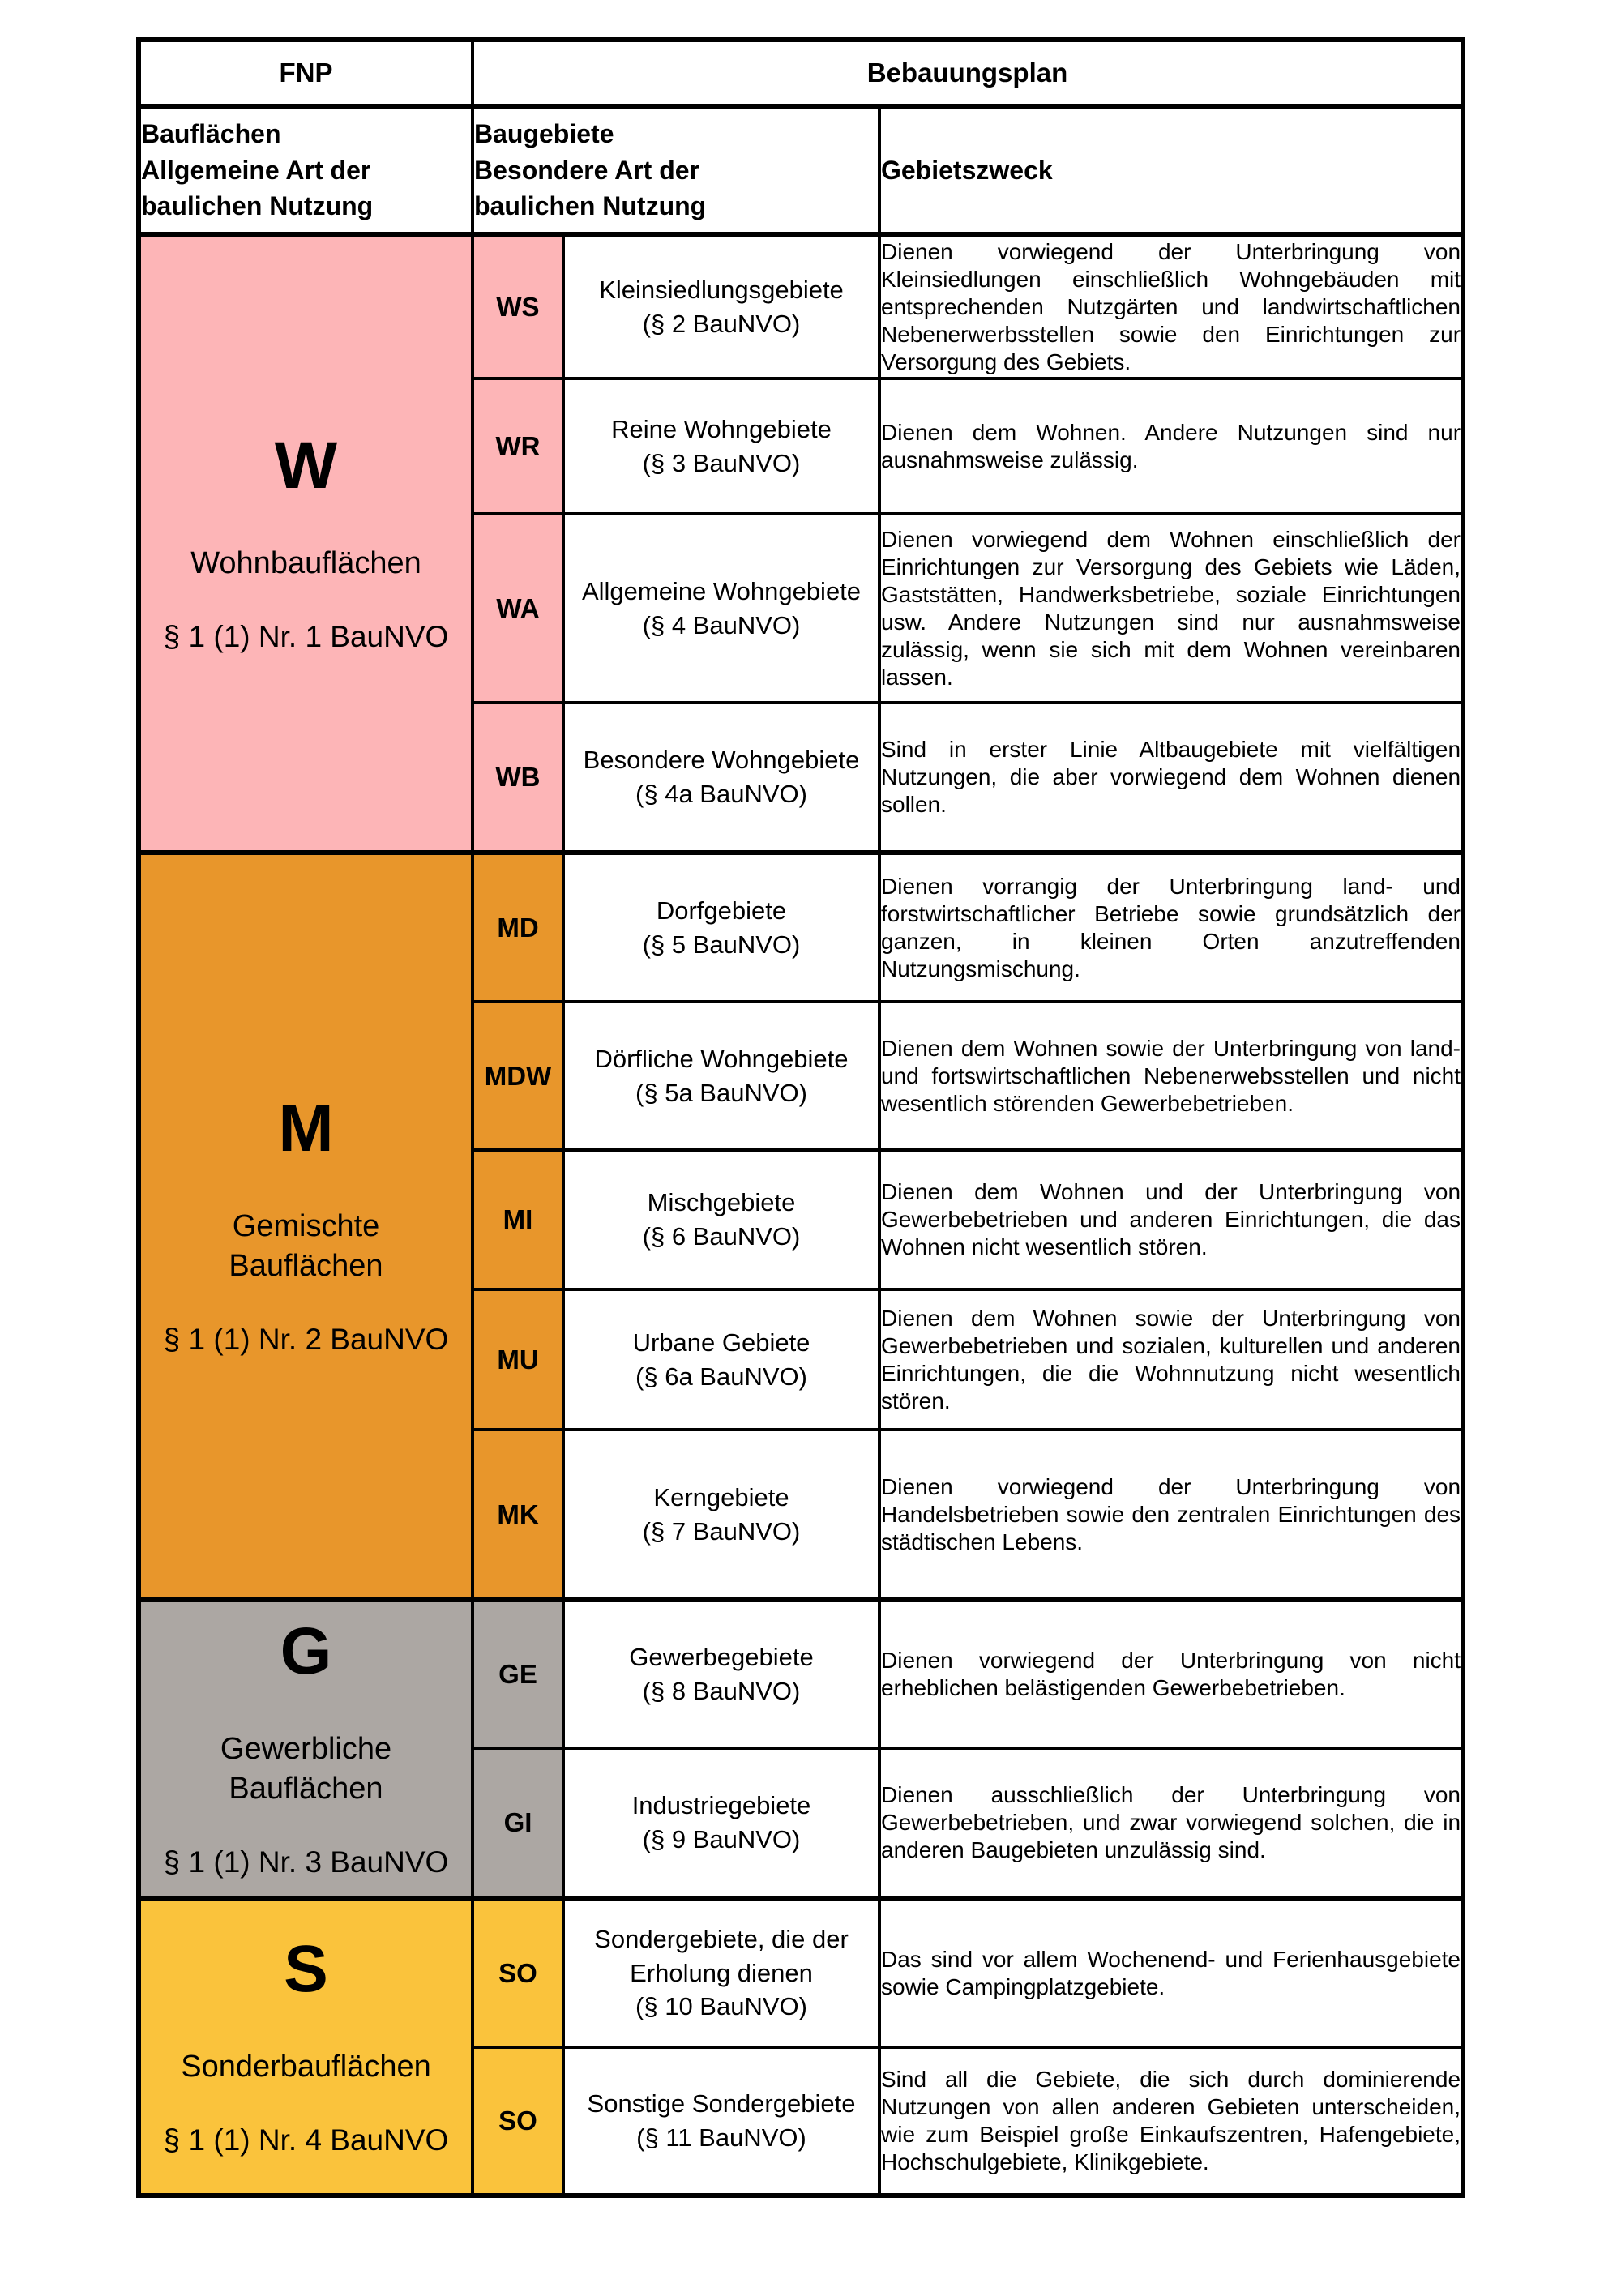  I want to click on code-cell-ws: WS, so click(518, 306).